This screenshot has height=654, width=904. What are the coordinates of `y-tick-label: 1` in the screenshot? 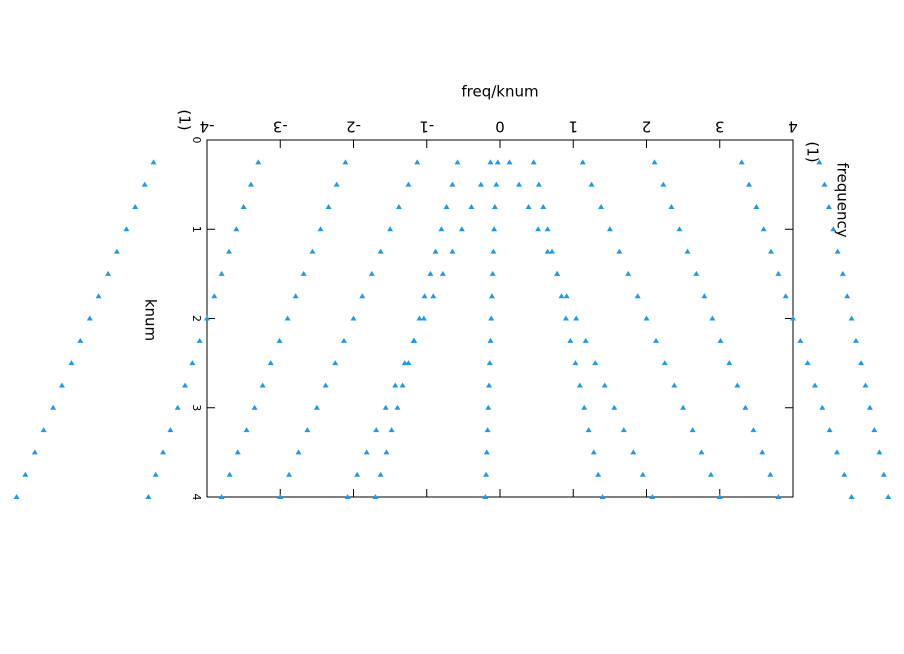 It's located at (573, 127).